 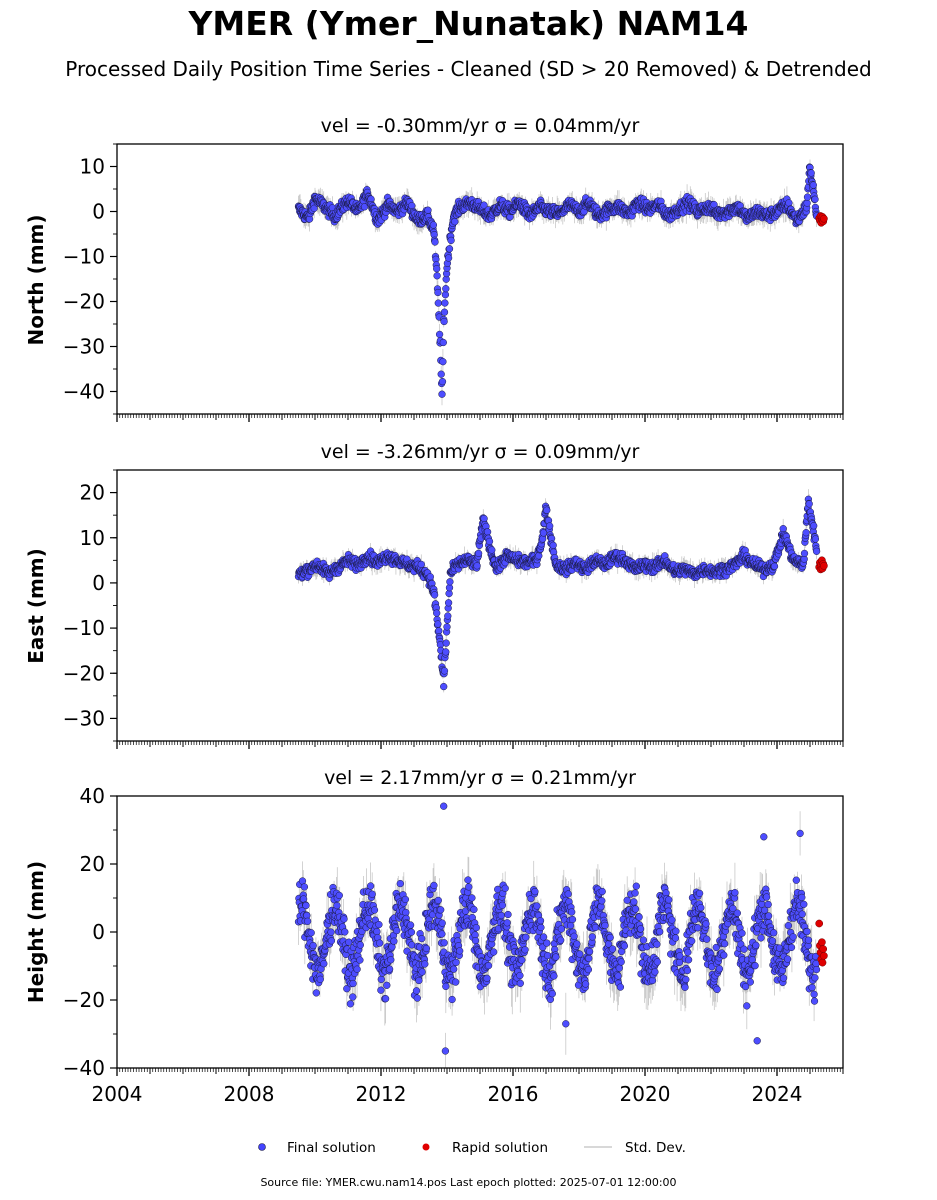 I want to click on north-stddev-bars, so click(x=557, y=282).